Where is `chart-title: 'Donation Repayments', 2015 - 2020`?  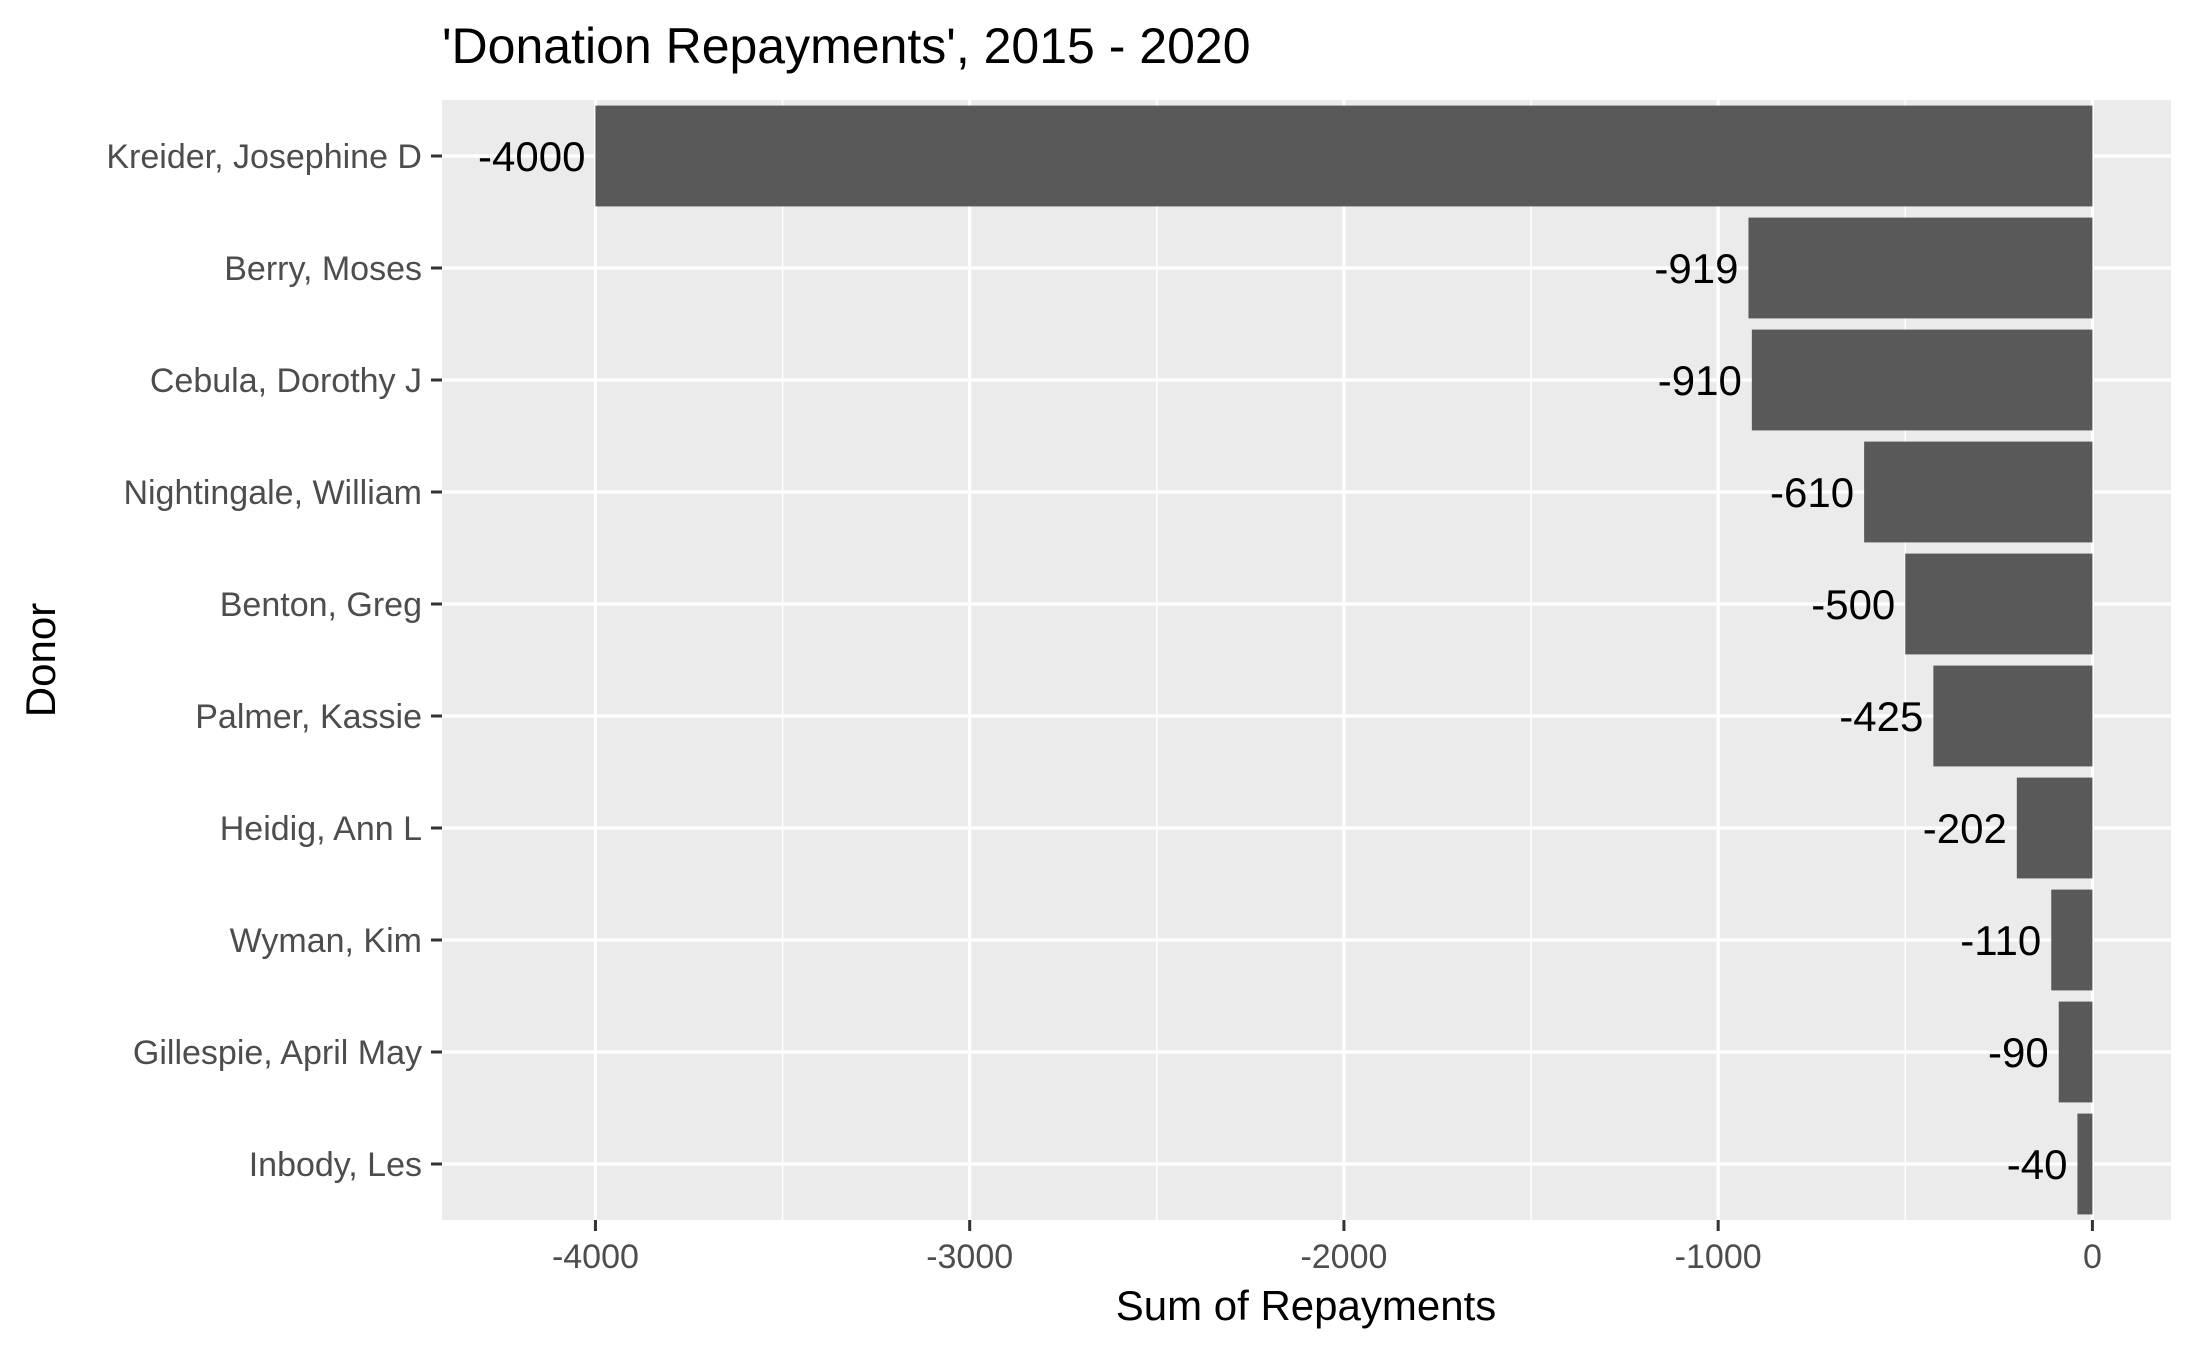 chart-title: 'Donation Repayments', 2015 - 2020 is located at coordinates (846, 46).